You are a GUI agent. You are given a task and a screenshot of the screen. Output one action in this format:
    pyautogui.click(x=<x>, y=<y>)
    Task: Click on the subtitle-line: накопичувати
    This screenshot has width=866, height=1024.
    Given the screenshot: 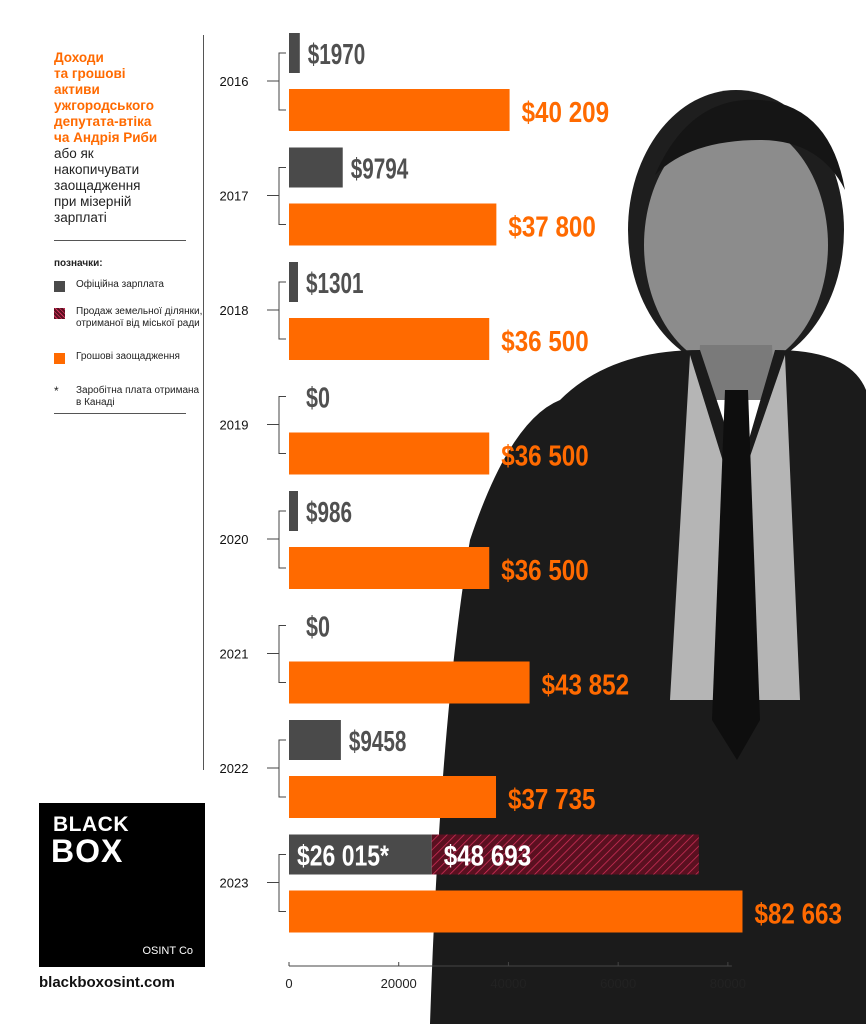 What is the action you would take?
    pyautogui.click(x=97, y=169)
    